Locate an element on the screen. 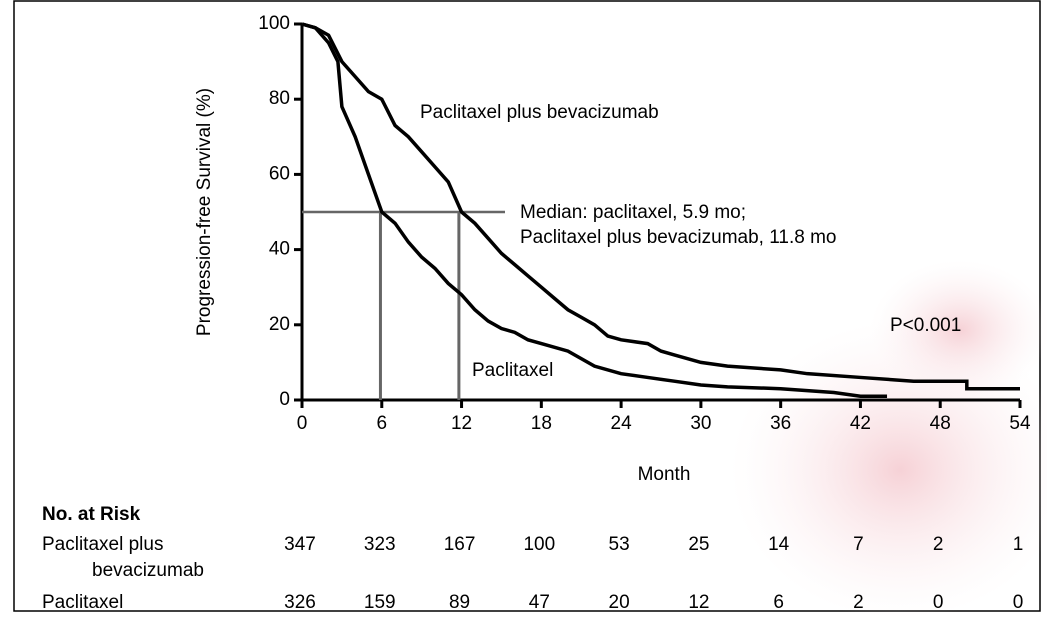 The width and height of the screenshot is (1047, 621). x-tick-label: 48 is located at coordinates (940, 423).